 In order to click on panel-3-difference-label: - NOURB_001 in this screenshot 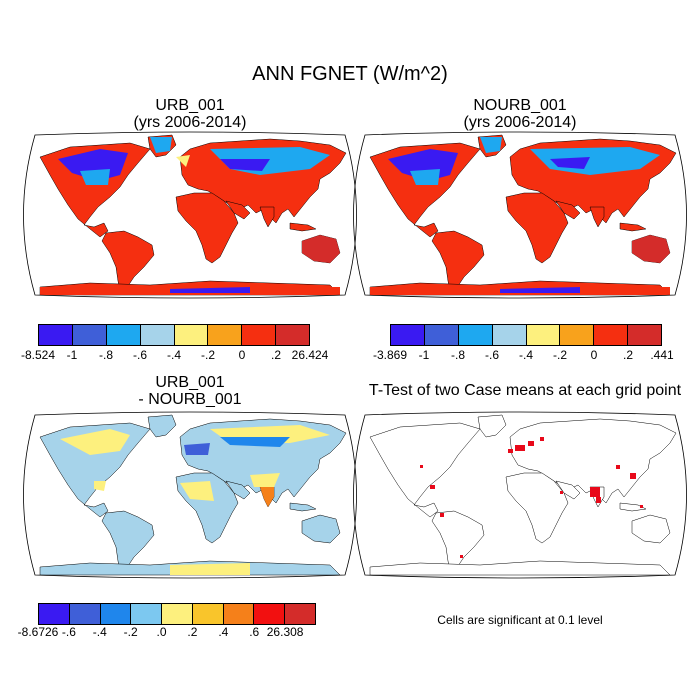, I will do `click(190, 399)`.